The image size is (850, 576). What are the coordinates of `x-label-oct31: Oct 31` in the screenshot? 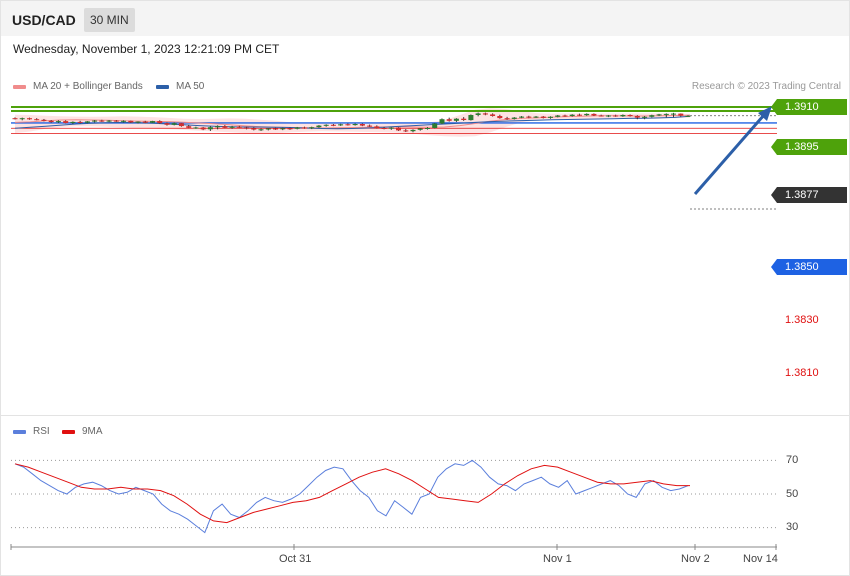 It's located at (295, 559).